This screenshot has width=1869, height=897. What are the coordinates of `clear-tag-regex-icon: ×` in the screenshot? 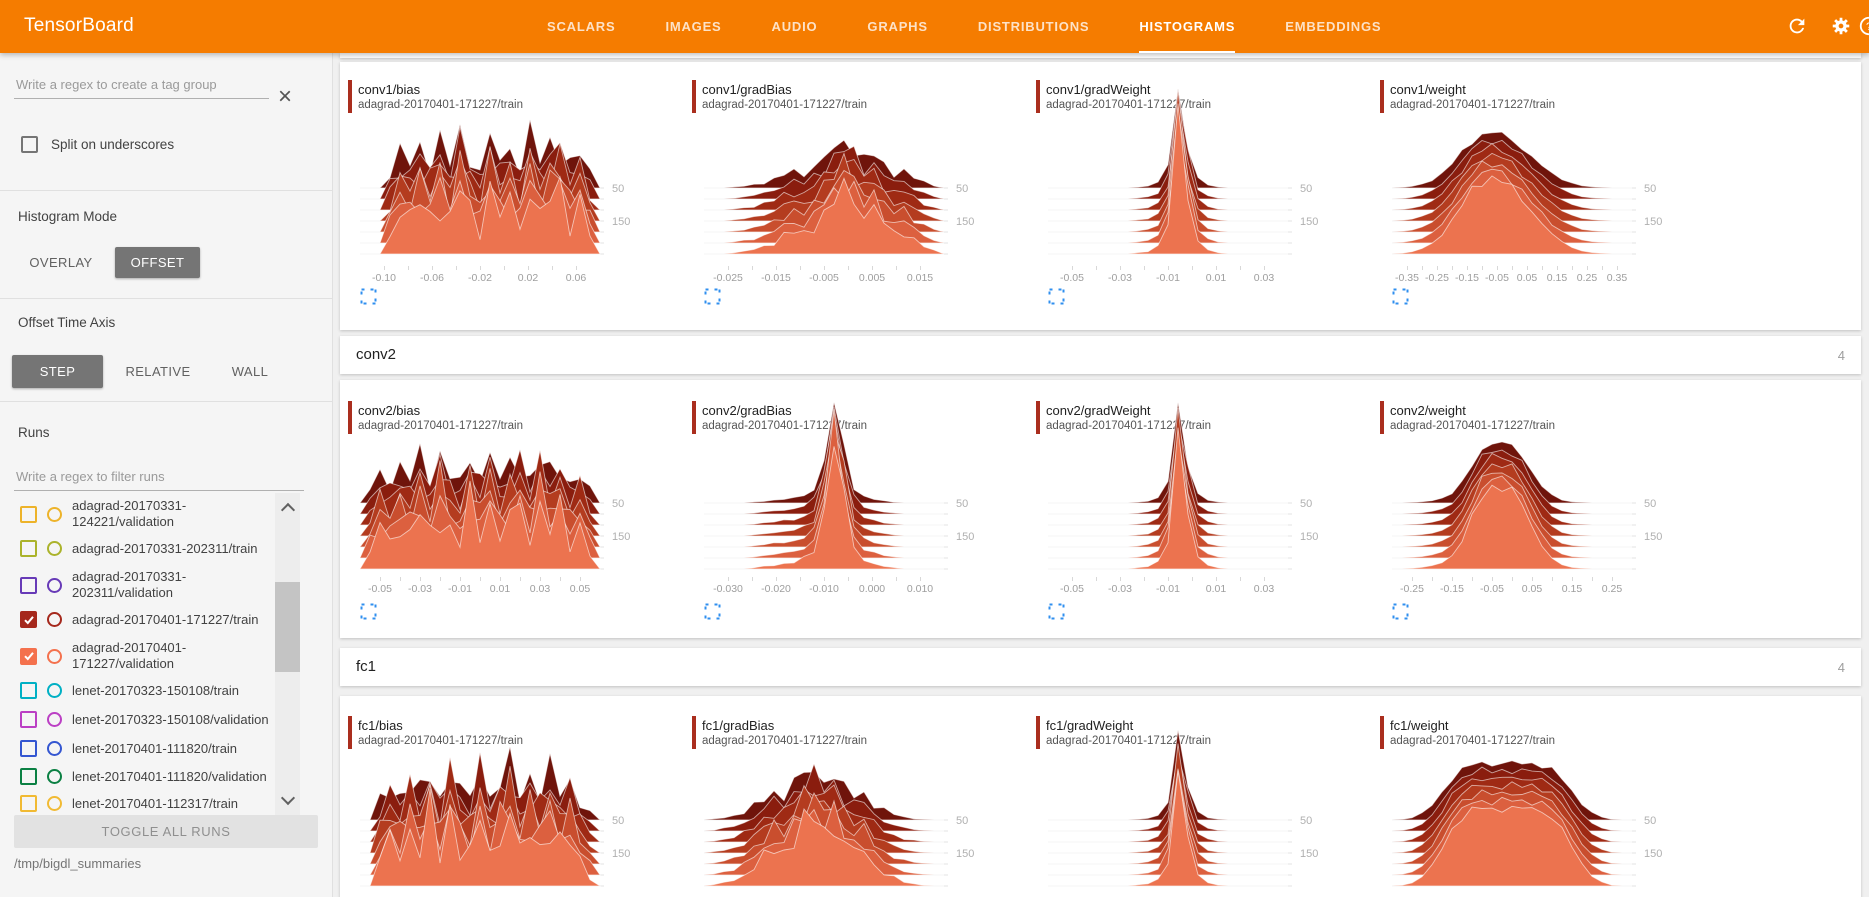 It's located at (285, 96).